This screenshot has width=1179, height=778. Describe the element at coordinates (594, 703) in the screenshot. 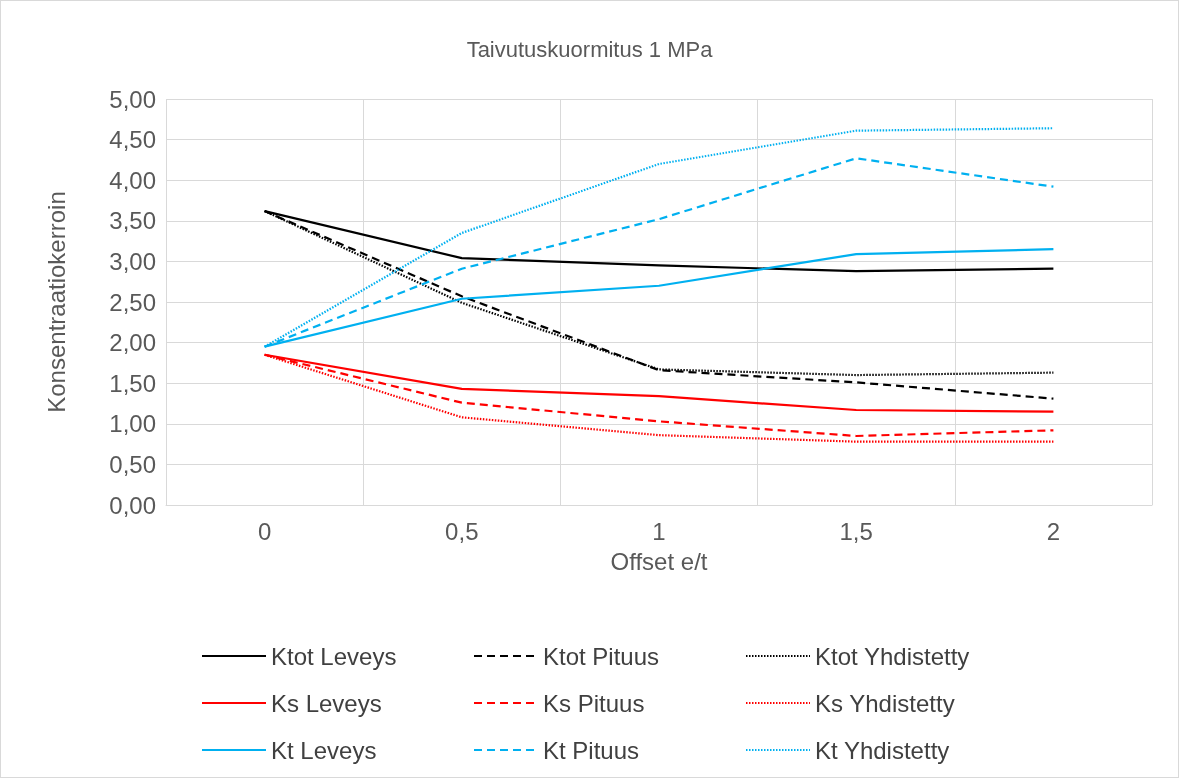

I see `legend-label: Ks Pituus` at that location.